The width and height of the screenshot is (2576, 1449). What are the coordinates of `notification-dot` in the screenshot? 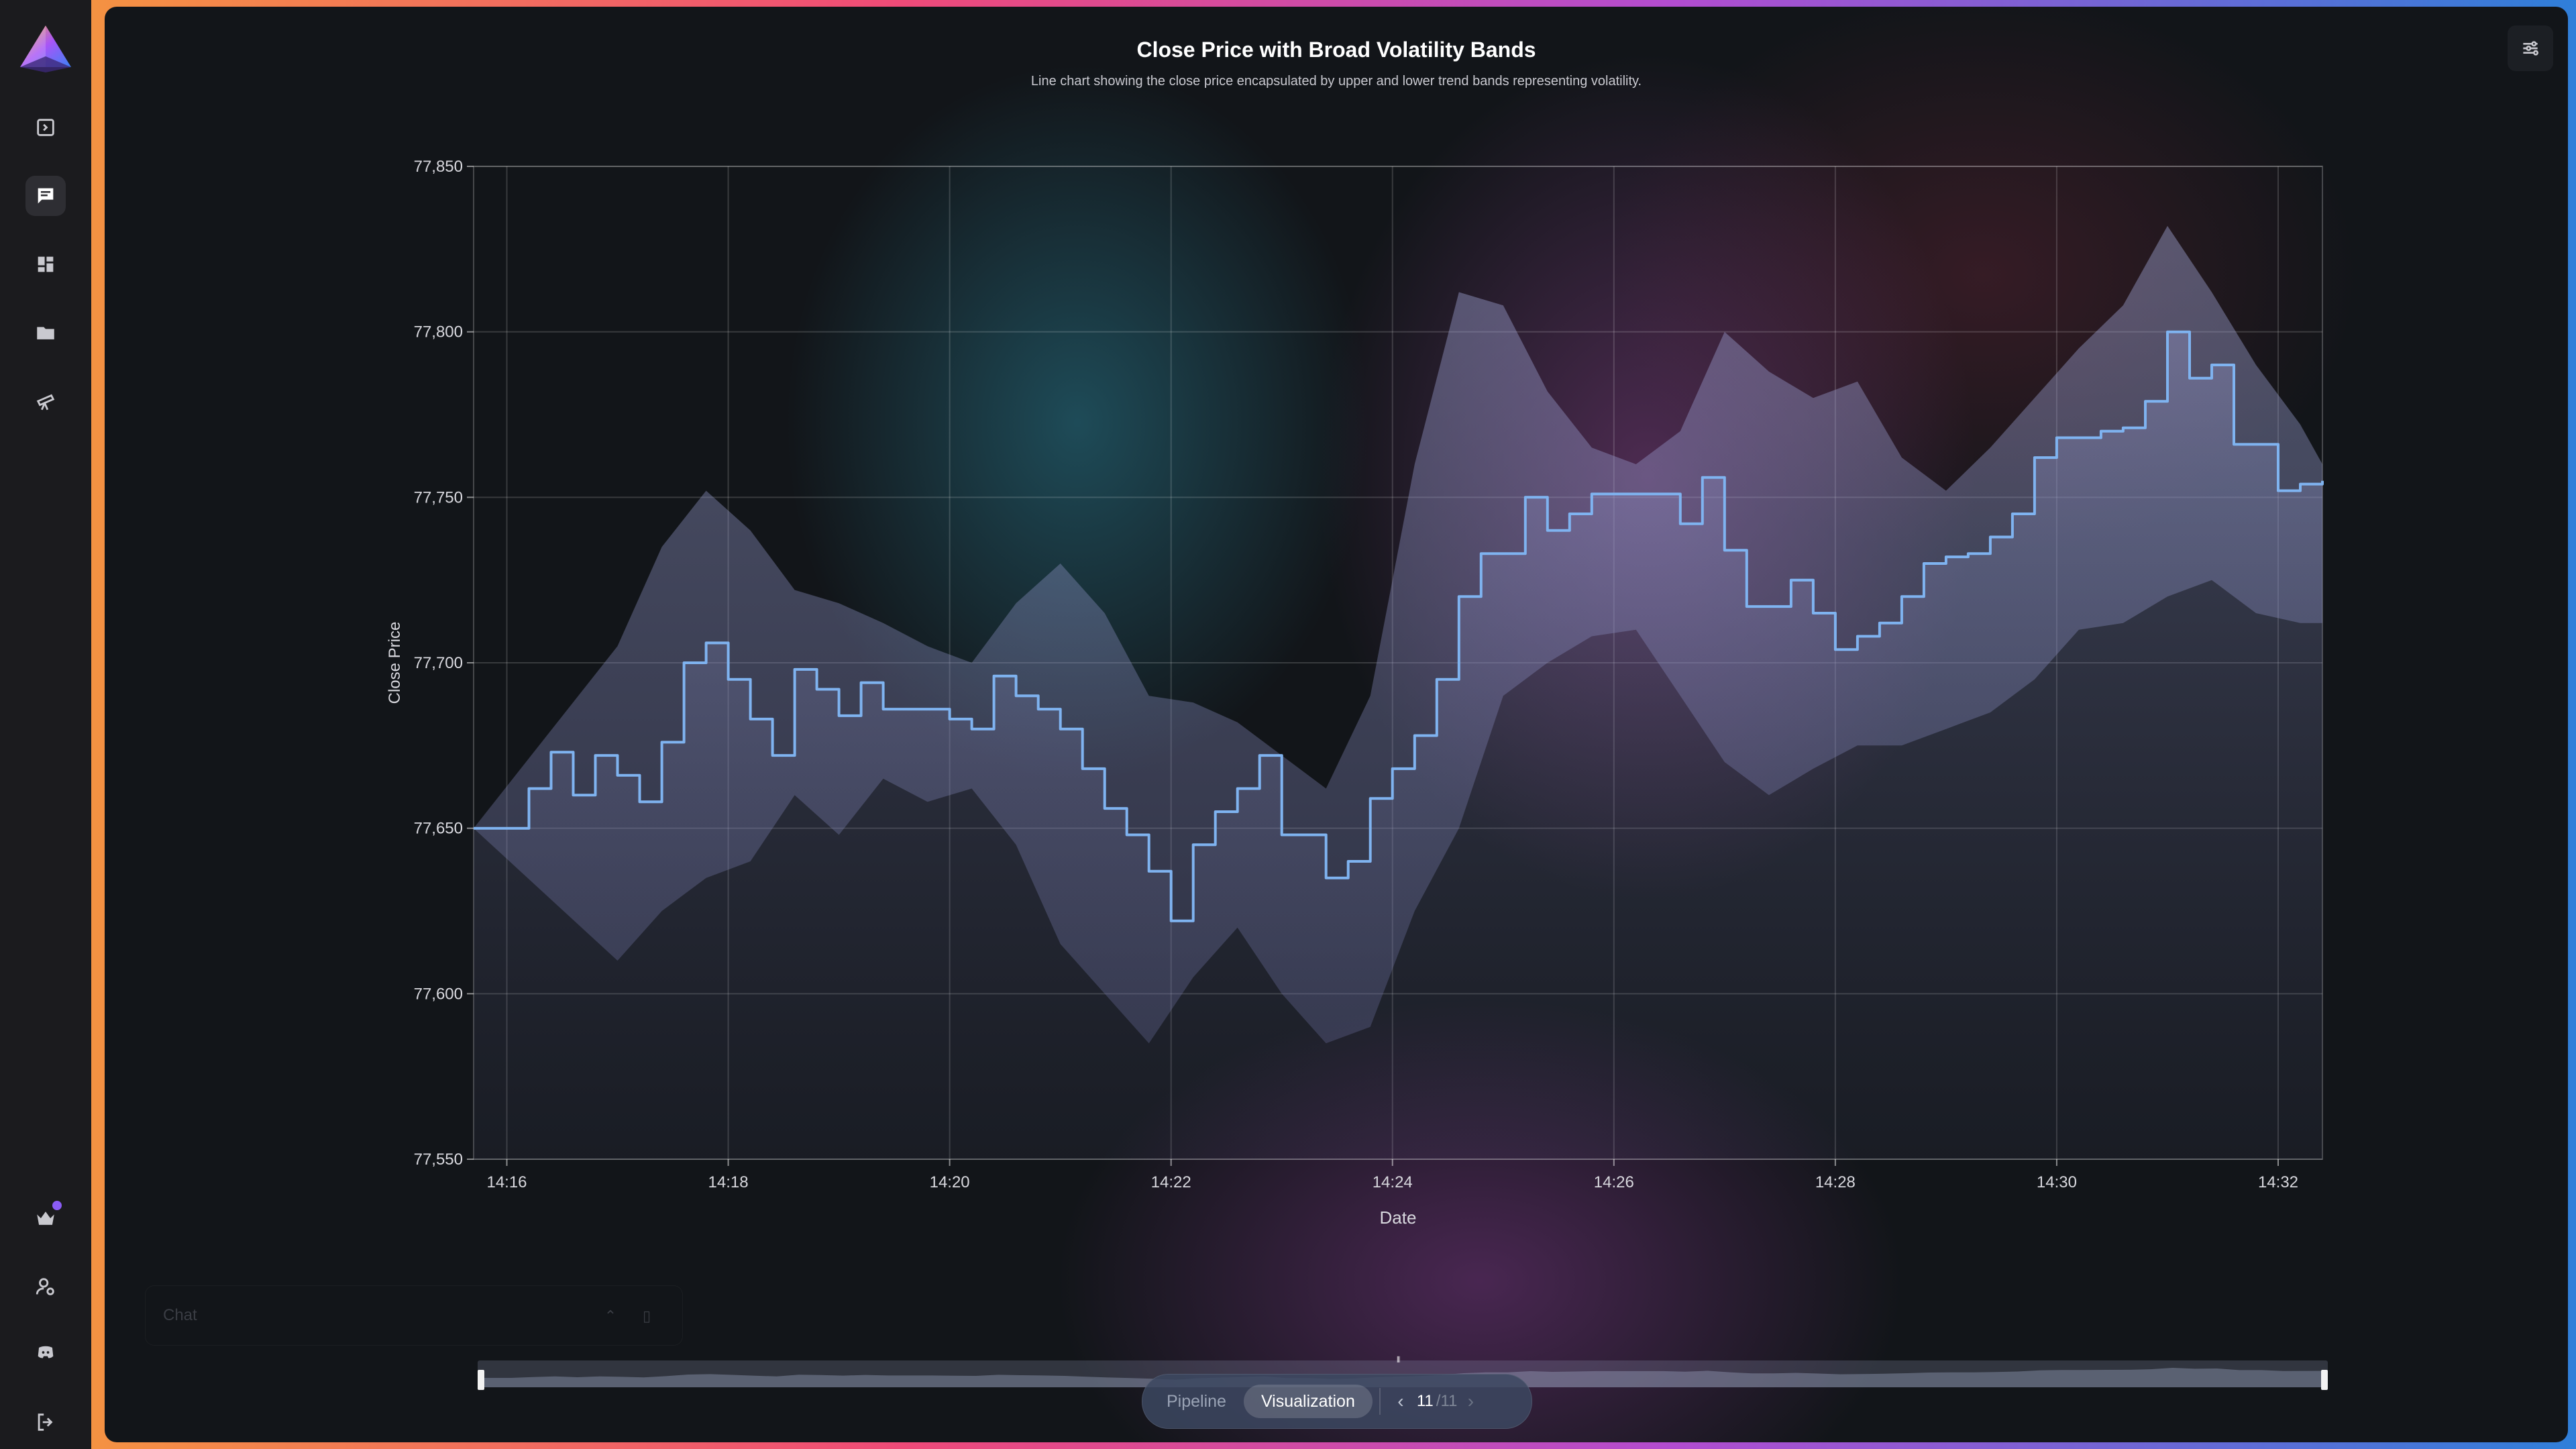 It's located at (57, 1205).